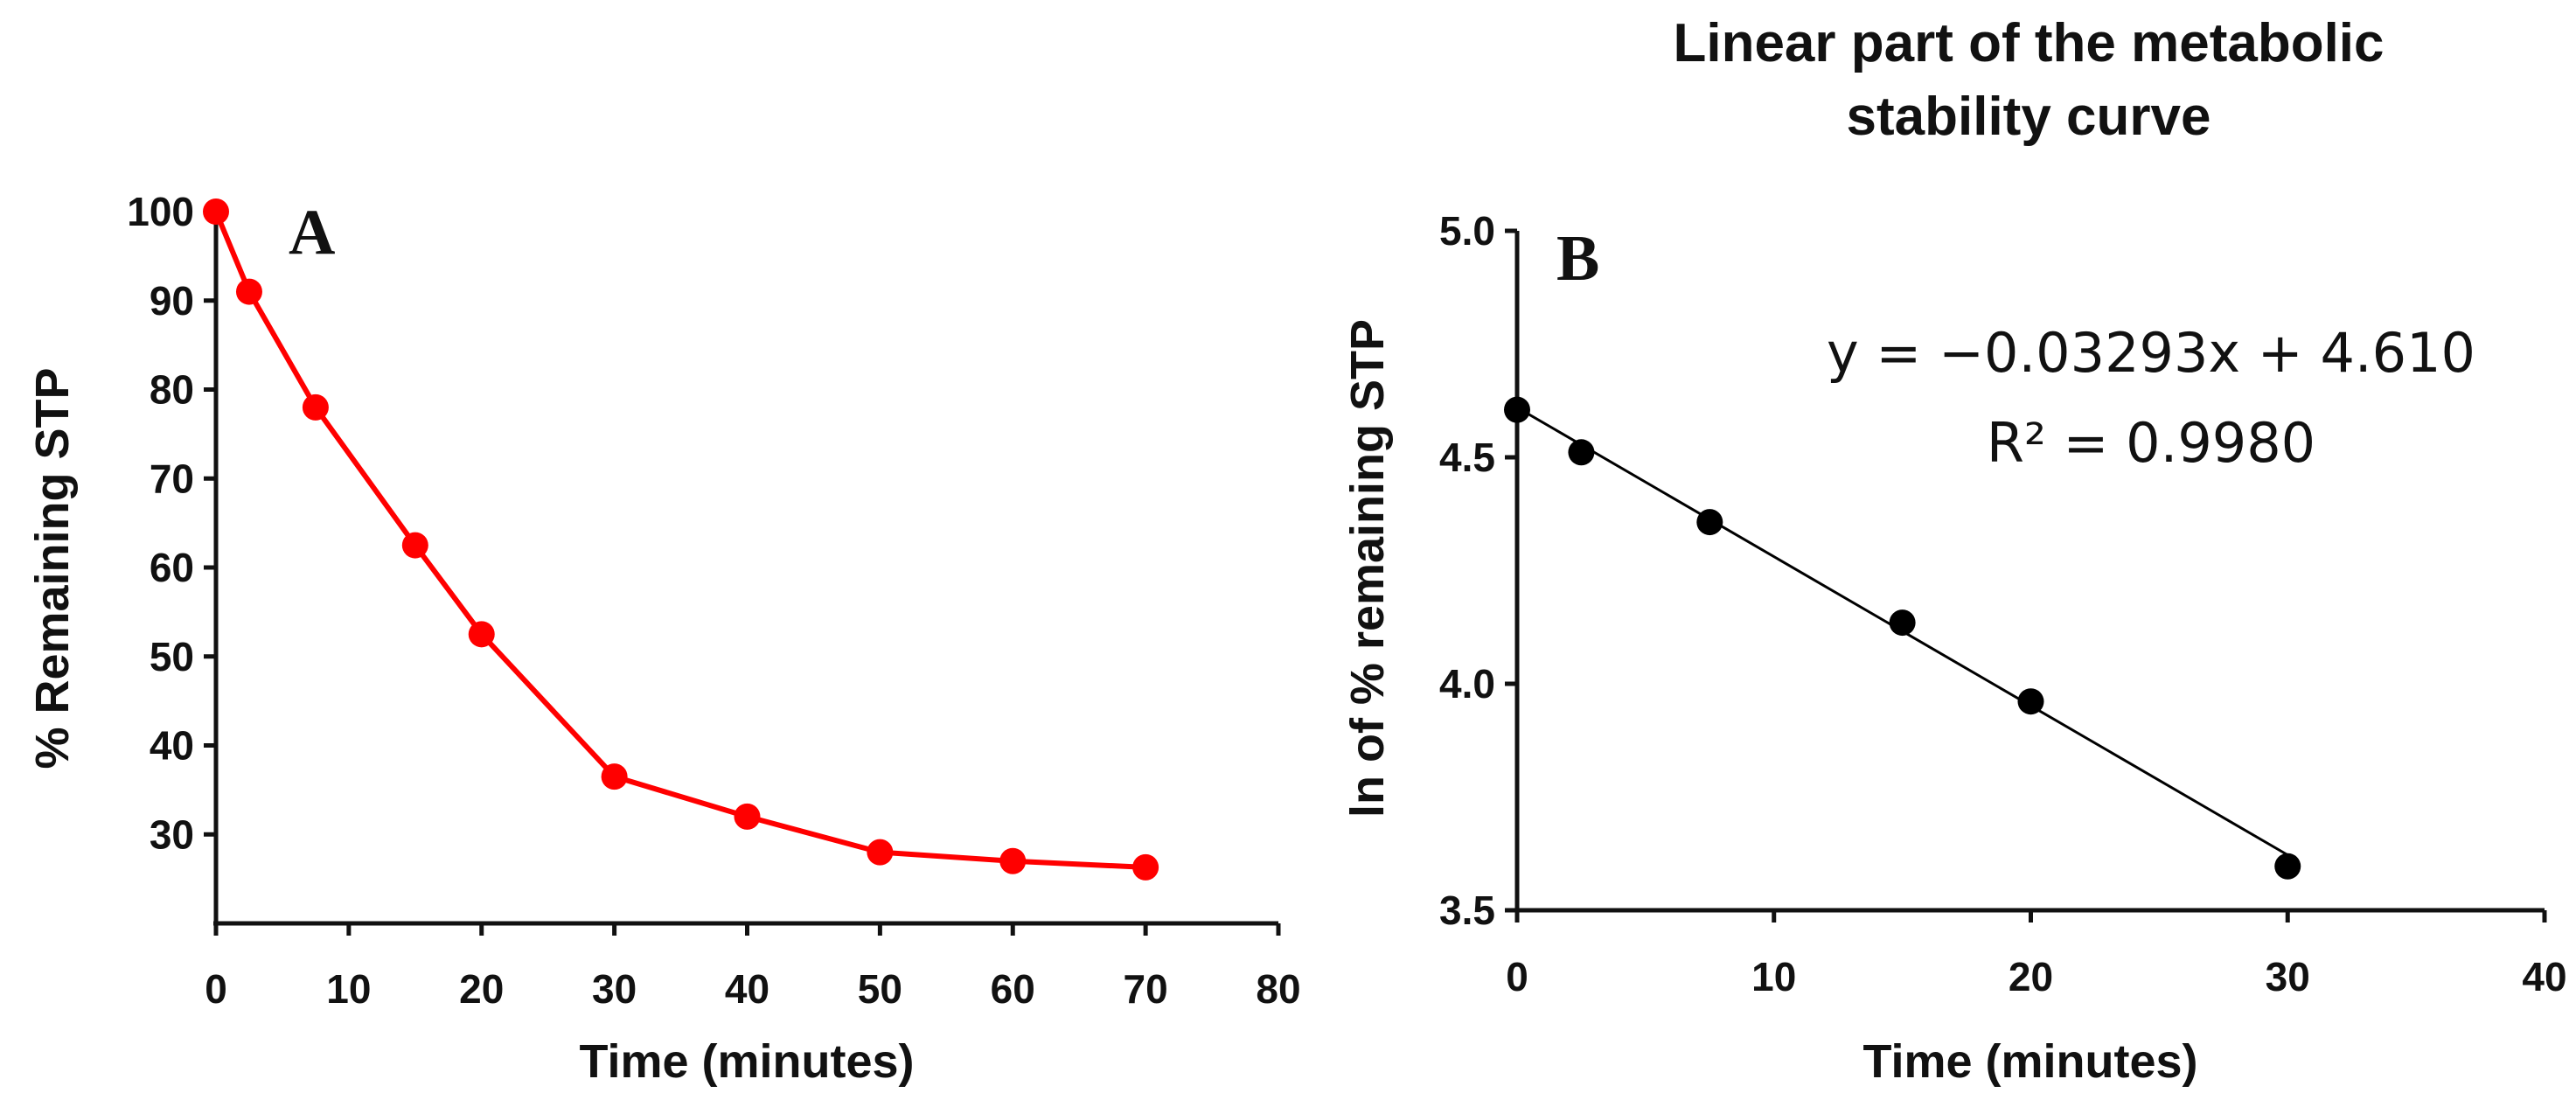 The image size is (2576, 1107). Describe the element at coordinates (1577, 259) in the screenshot. I see `panel-letter-b: B` at that location.